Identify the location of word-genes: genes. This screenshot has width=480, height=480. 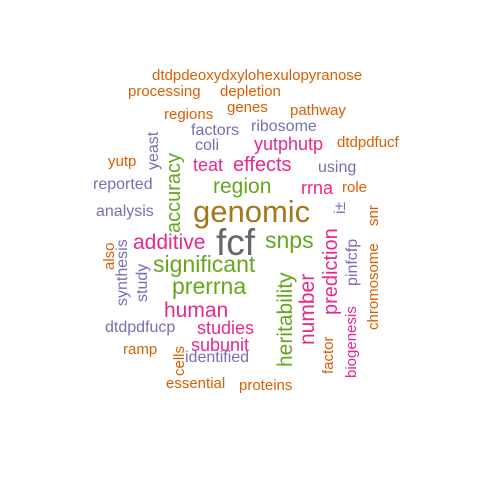
(247, 107).